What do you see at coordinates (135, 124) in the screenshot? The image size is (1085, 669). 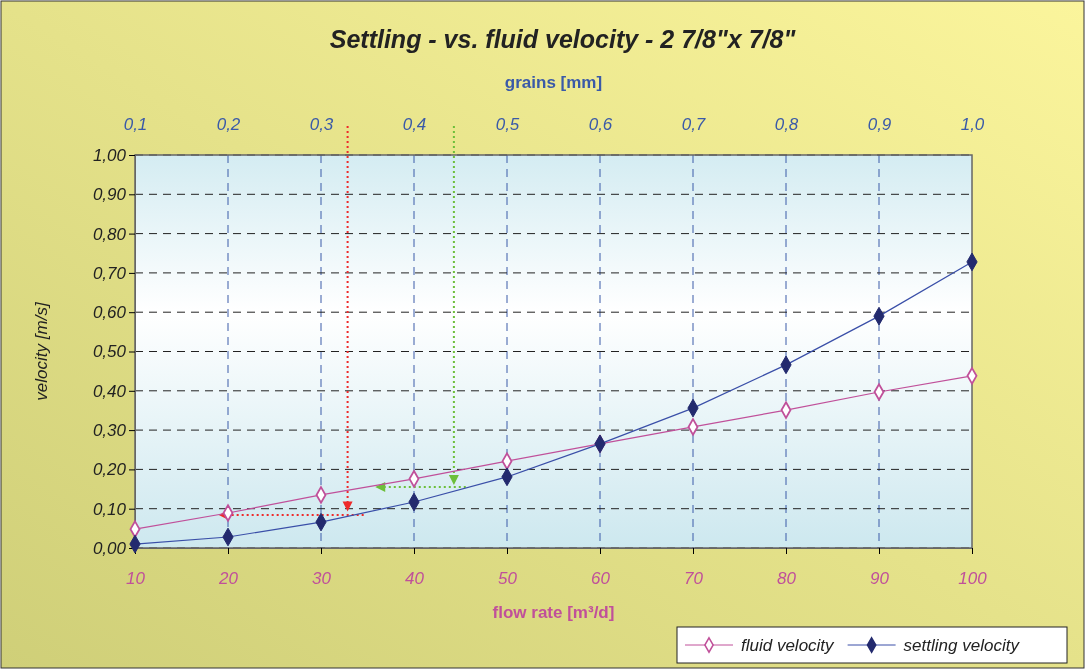 I see `x2-tick-label: 0,1` at bounding box center [135, 124].